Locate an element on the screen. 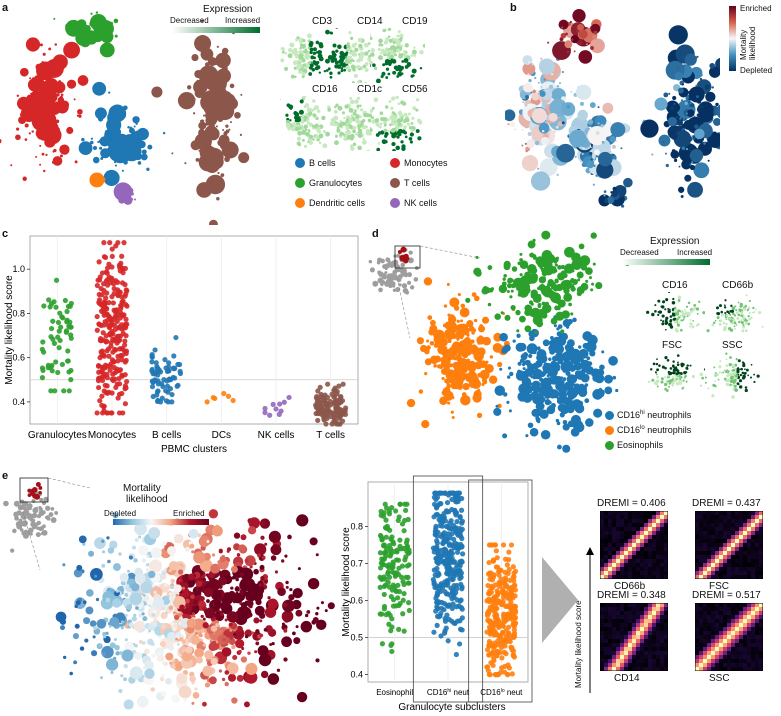 This screenshot has width=781, height=716. umap-a-point-granulocytes is located at coordinates (83, 37).